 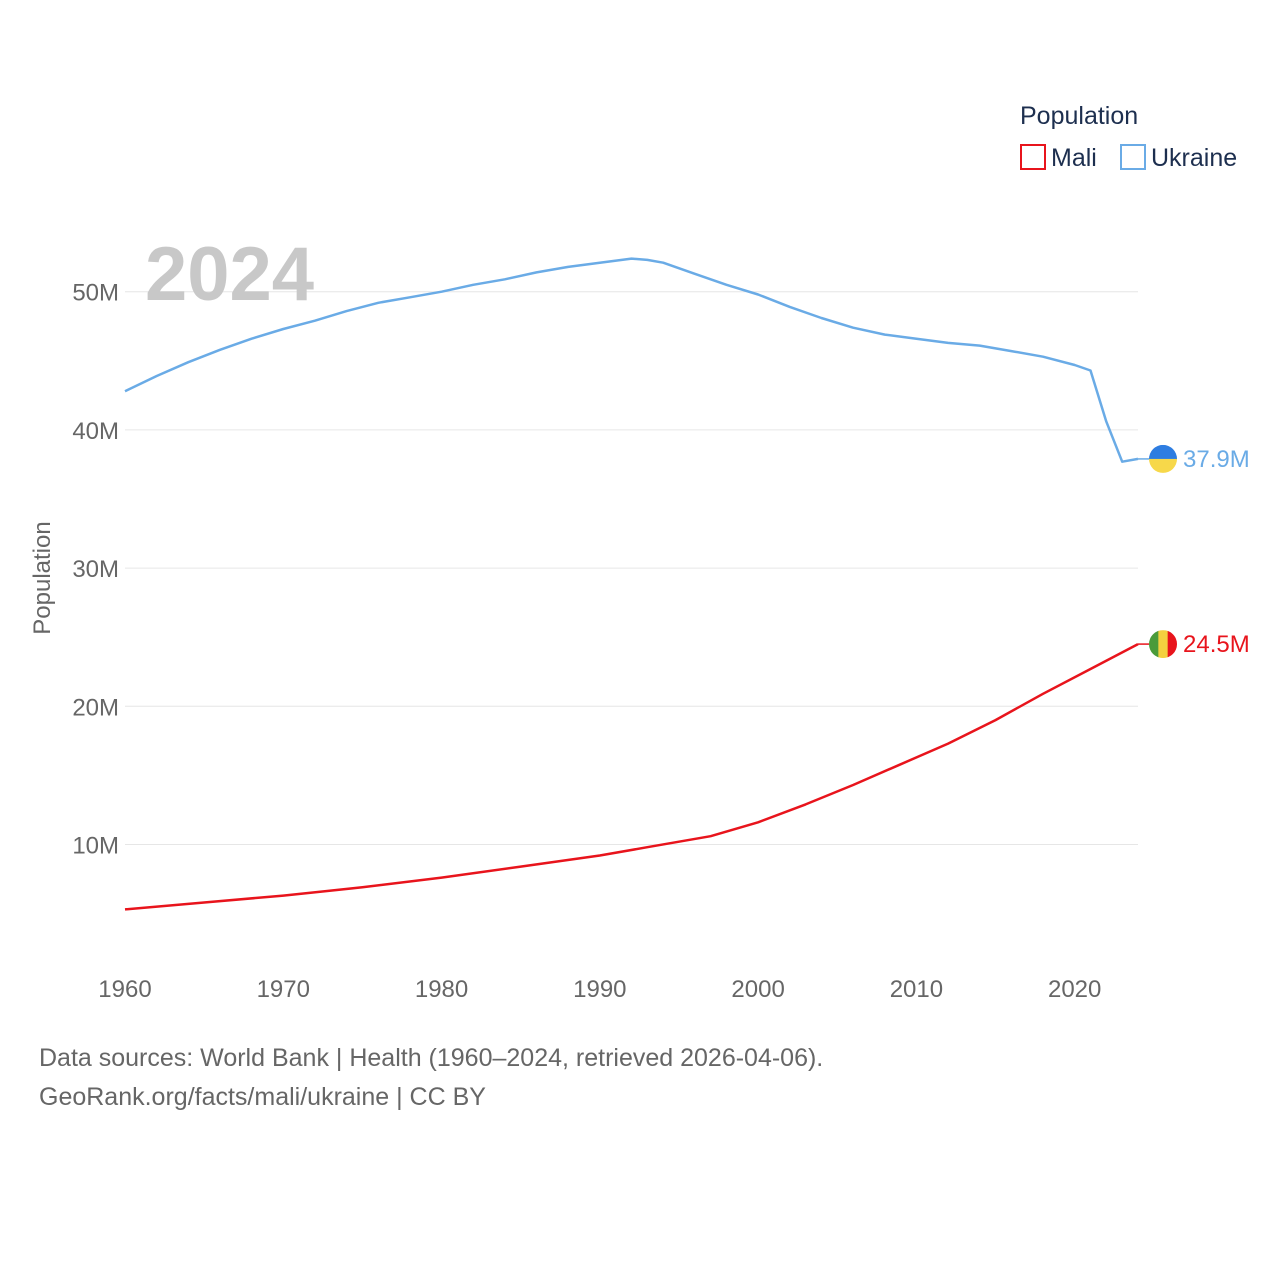 What do you see at coordinates (95, 707) in the screenshot?
I see `y-tick-label-20M: 20M` at bounding box center [95, 707].